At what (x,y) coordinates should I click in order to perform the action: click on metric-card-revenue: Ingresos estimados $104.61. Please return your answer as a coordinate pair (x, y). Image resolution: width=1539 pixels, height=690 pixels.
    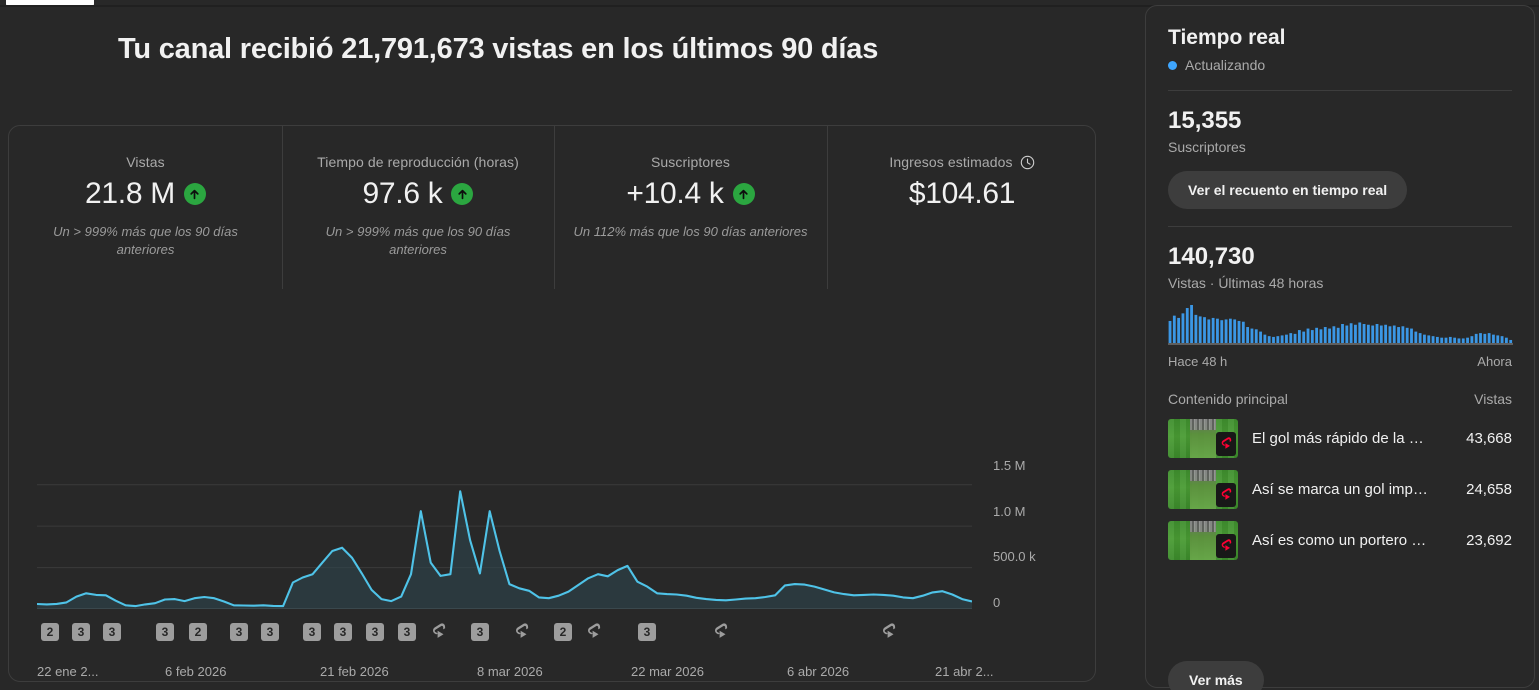
    Looking at the image, I should click on (962, 207).